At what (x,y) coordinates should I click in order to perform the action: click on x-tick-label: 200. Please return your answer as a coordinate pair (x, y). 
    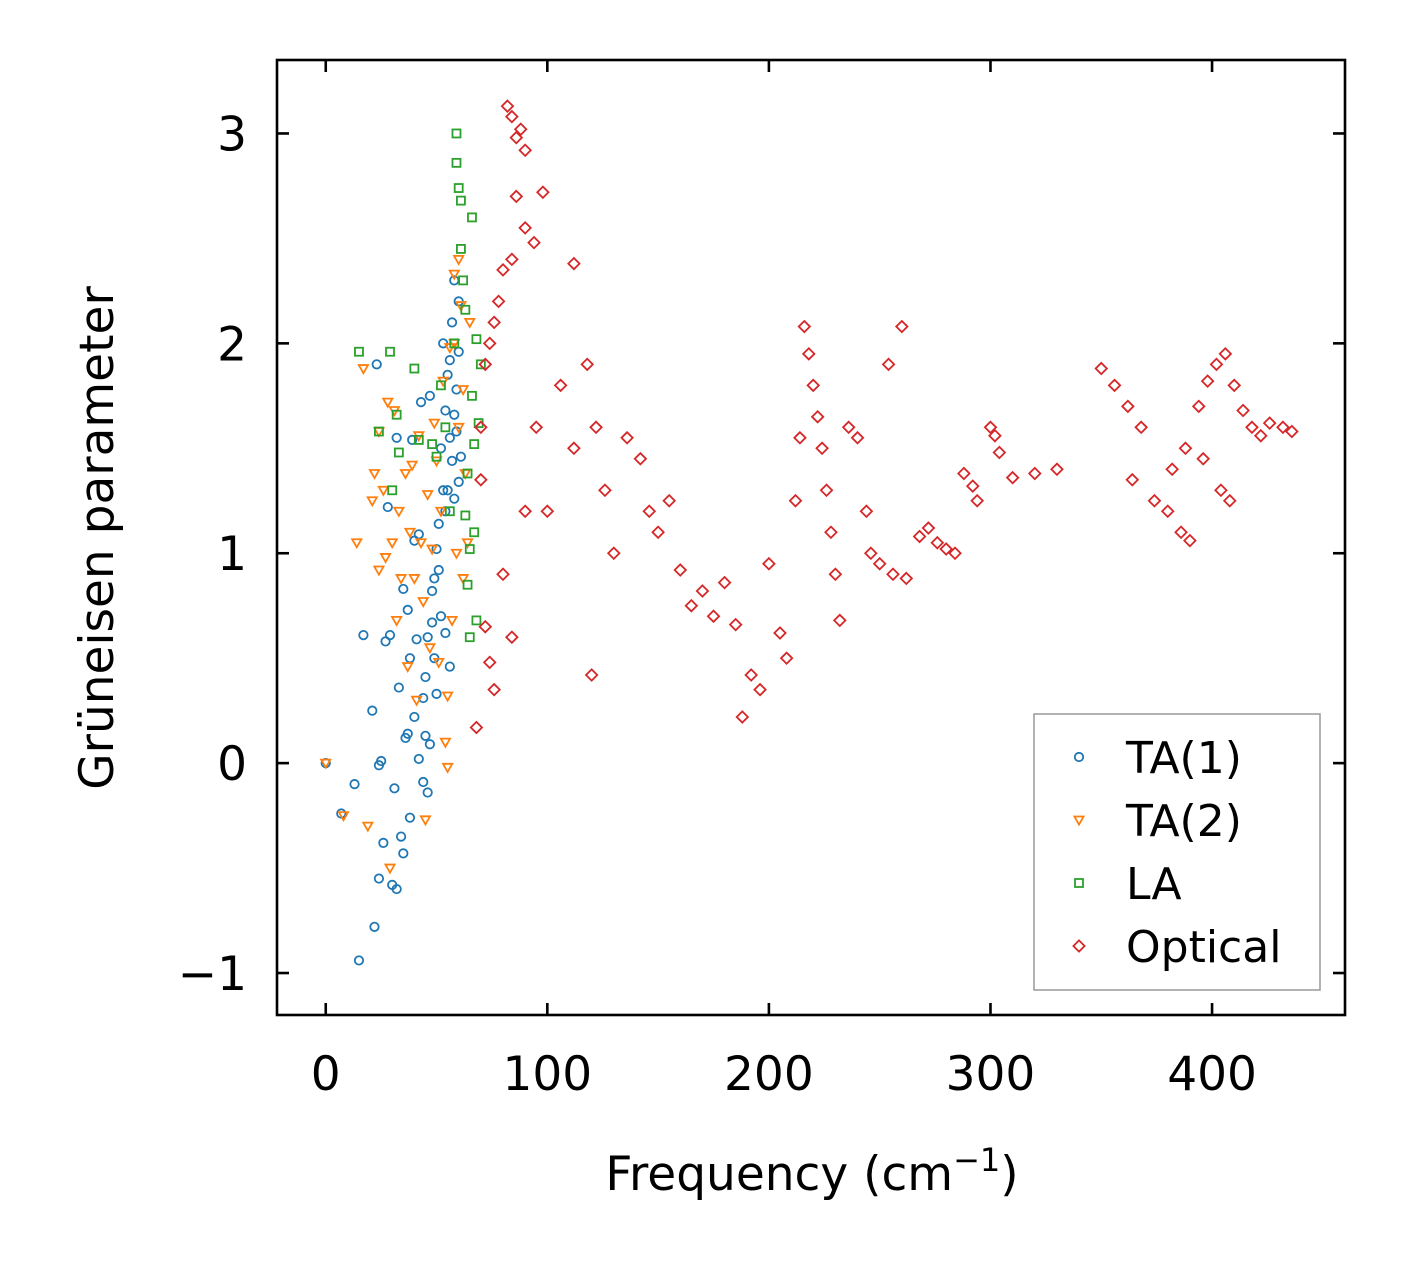
    Looking at the image, I should click on (769, 1074).